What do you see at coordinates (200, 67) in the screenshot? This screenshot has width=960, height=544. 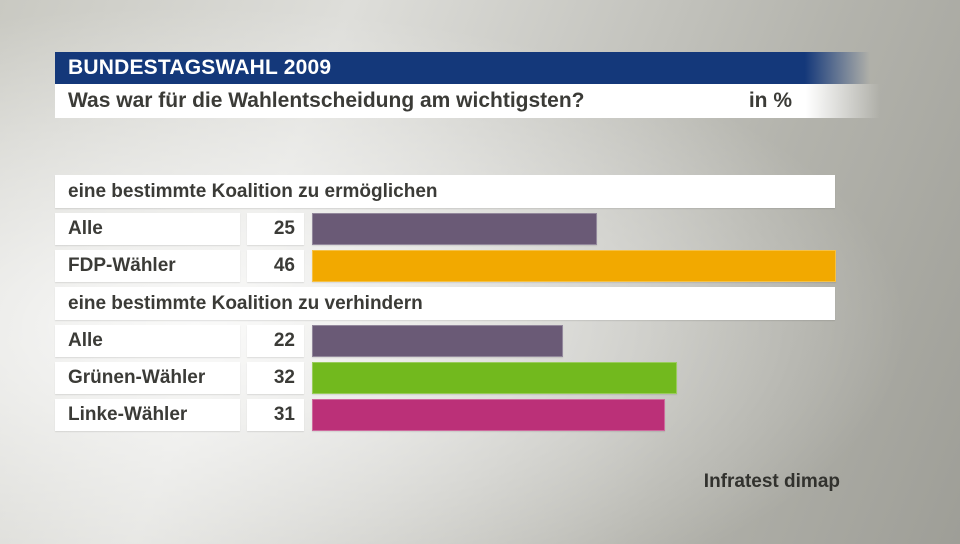 I see `kicker-label: BUNDESTAGSWAHL 2009` at bounding box center [200, 67].